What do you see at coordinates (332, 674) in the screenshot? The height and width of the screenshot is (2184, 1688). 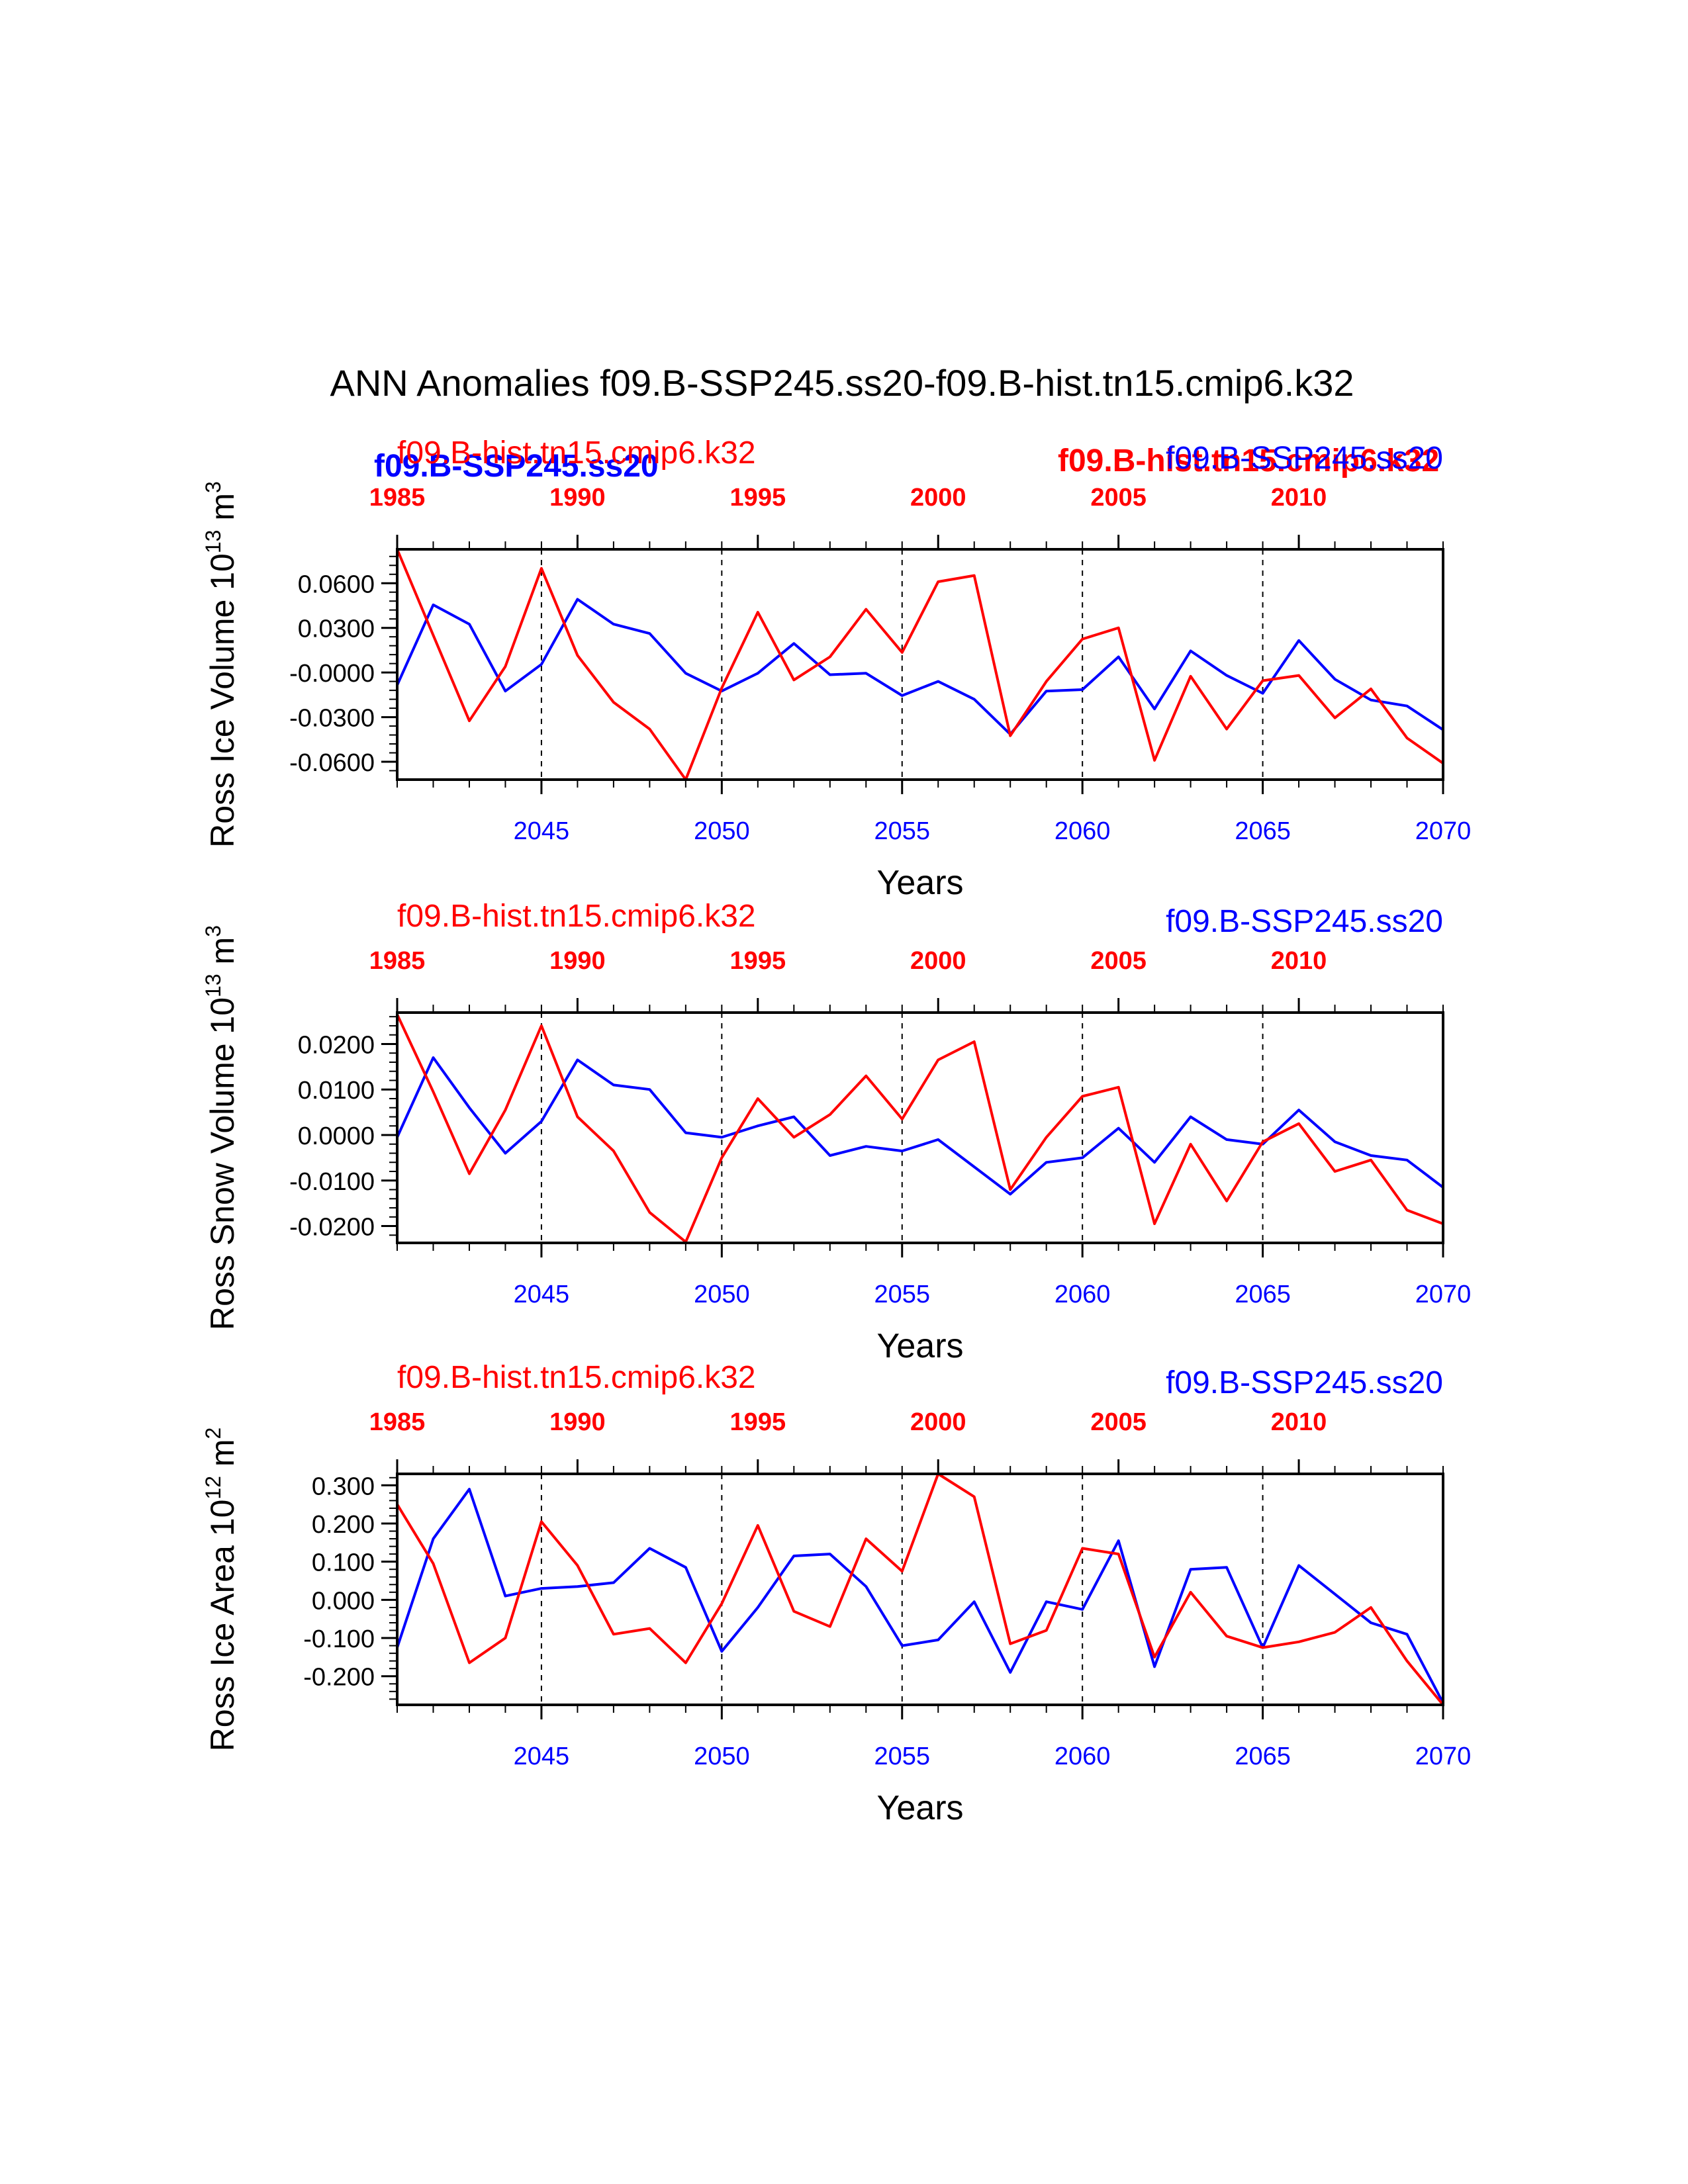 I see `y-tick-label: -0.0000` at bounding box center [332, 674].